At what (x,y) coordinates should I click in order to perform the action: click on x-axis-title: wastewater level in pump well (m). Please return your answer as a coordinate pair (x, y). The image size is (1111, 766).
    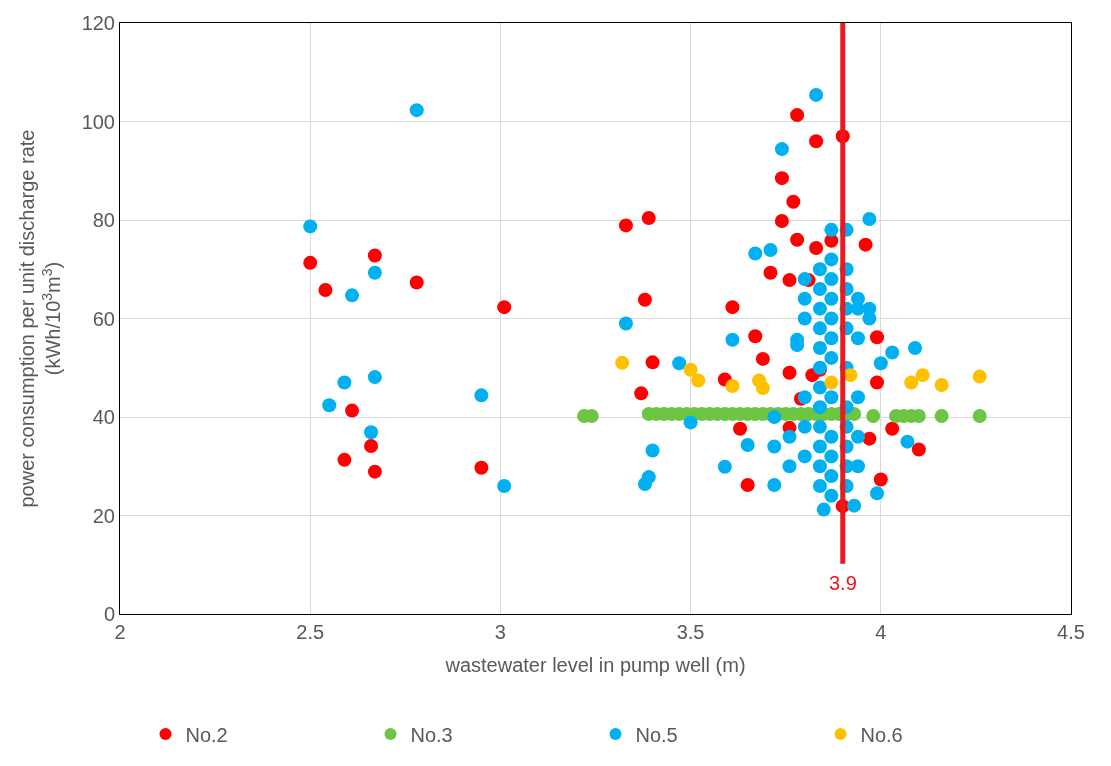
    Looking at the image, I should click on (595, 664).